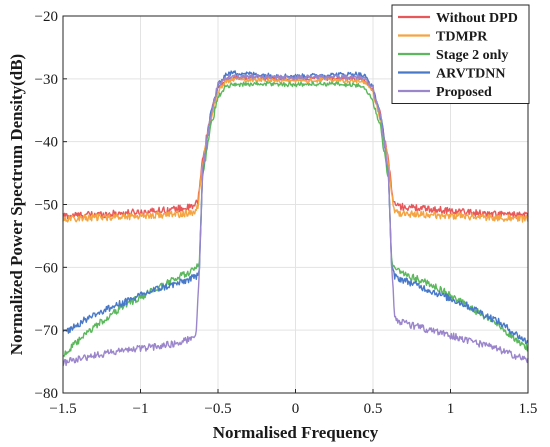 The height and width of the screenshot is (447, 550). Describe the element at coordinates (472, 55) in the screenshot. I see `legend-entry-label: Stage 2 only` at that location.